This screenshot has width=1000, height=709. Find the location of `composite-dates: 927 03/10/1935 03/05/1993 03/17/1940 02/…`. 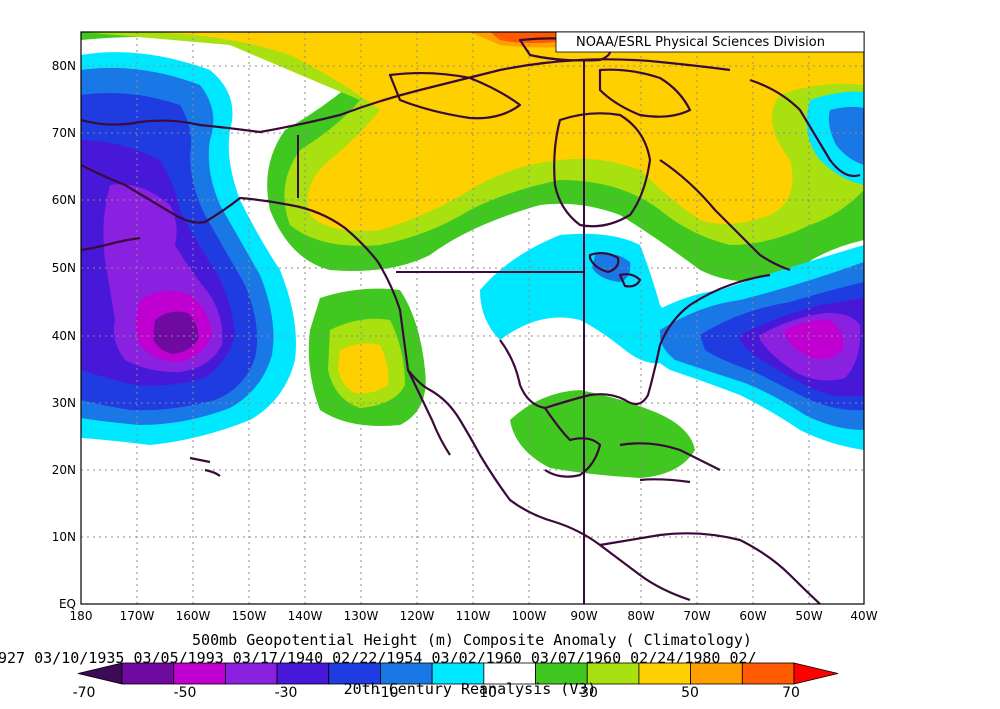

composite-dates: 927 03/10/1935 03/05/1993 03/17/1940 02/… is located at coordinates (378, 658).